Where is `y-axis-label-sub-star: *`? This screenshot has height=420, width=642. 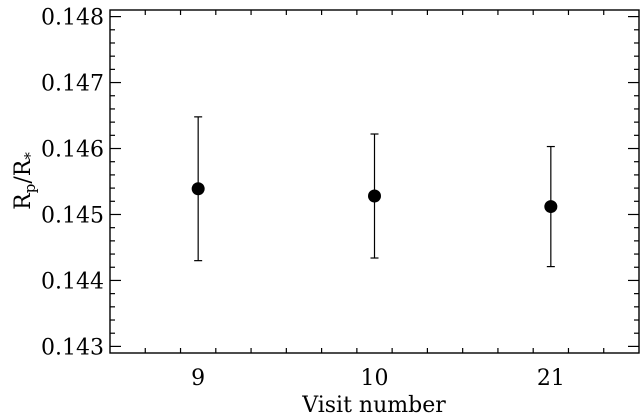 y-axis-label-sub-star: * is located at coordinates (30, 156).